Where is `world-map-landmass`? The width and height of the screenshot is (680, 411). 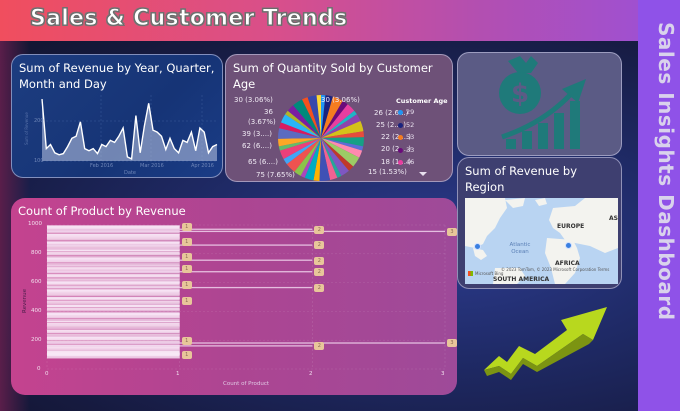 world-map-landmass is located at coordinates (541, 241).